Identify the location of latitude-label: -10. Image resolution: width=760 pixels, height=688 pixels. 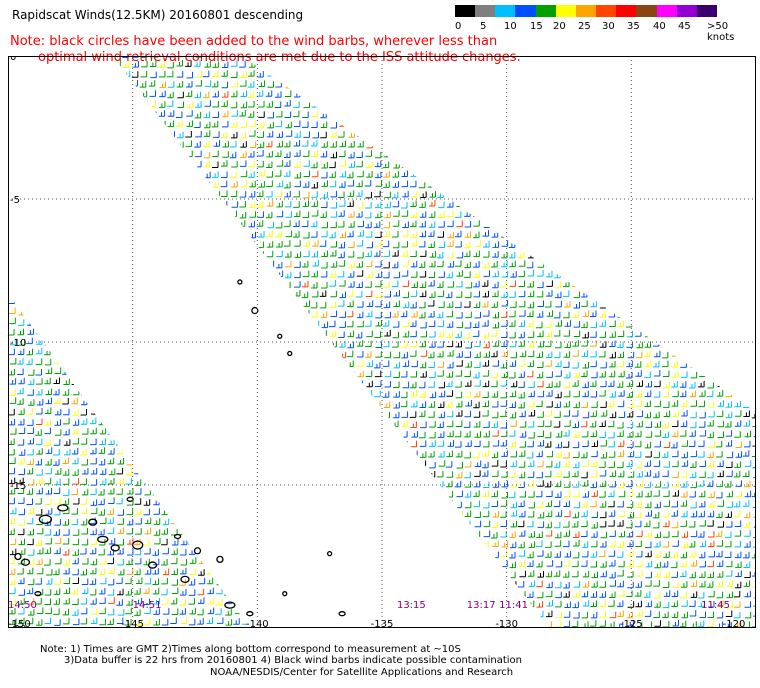
(18, 343).